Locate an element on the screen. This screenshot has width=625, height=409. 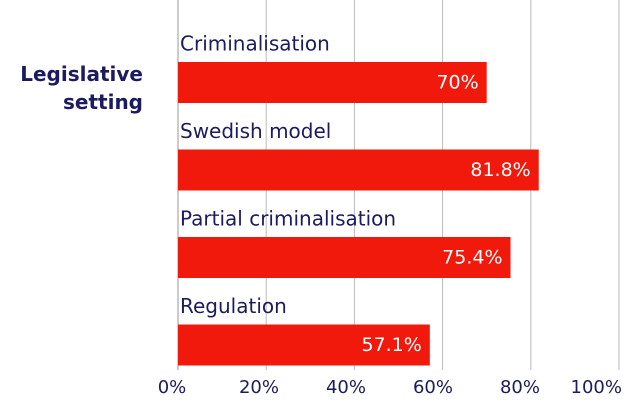
x-tick-label: 20% is located at coordinates (259, 387).